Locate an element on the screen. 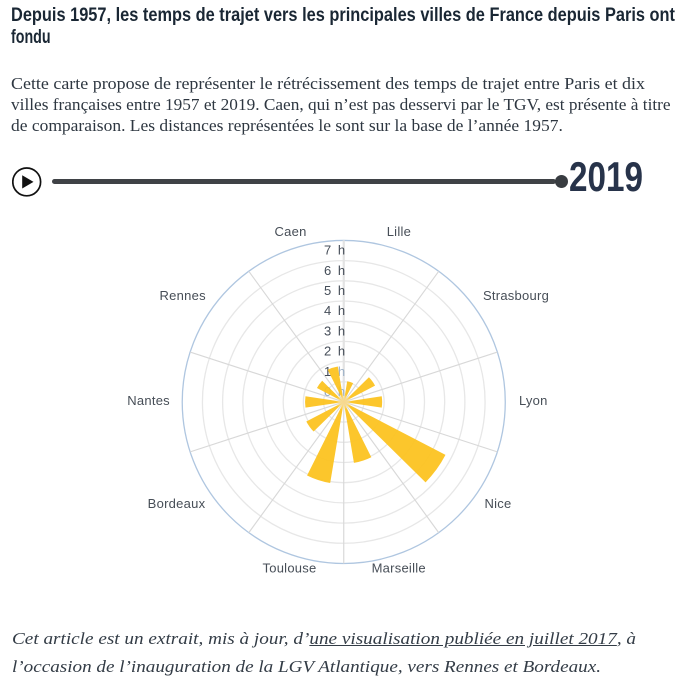 This screenshot has width=693, height=695. svg-text: Lille is located at coordinates (399, 231).